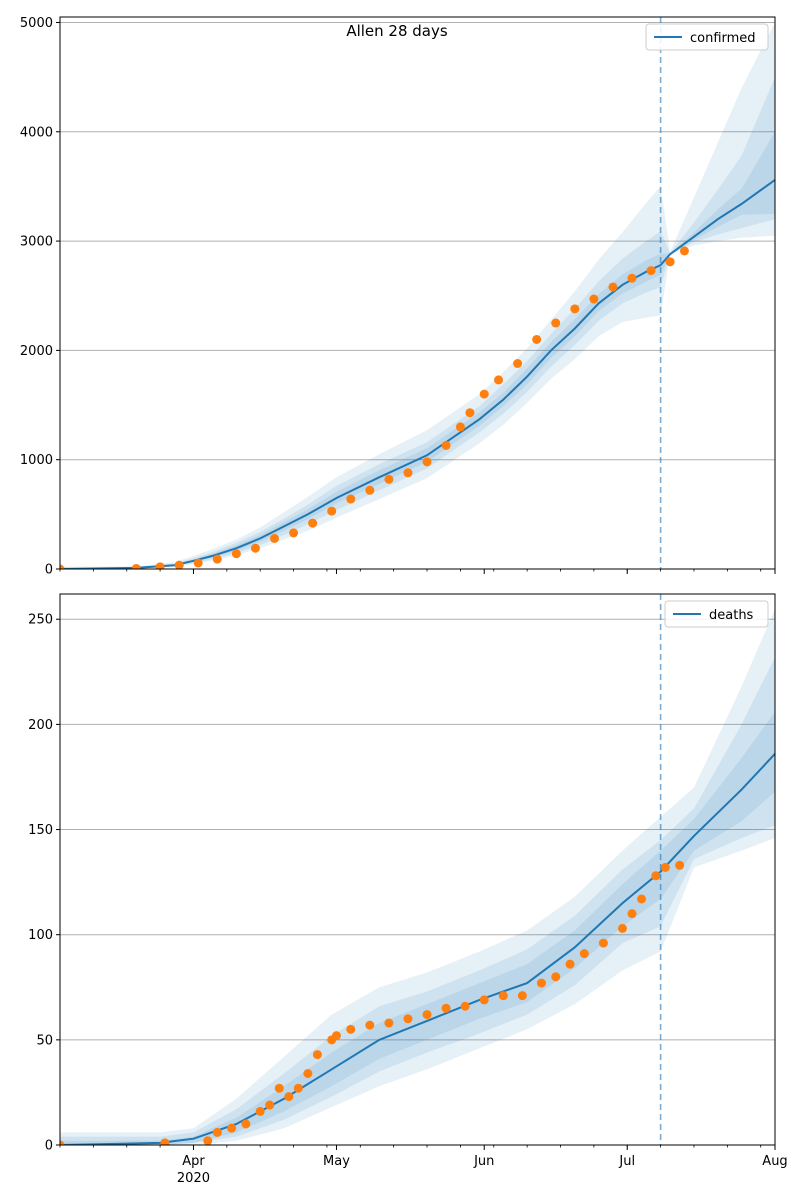  I want to click on y-tick-label: 250, so click(40, 620).